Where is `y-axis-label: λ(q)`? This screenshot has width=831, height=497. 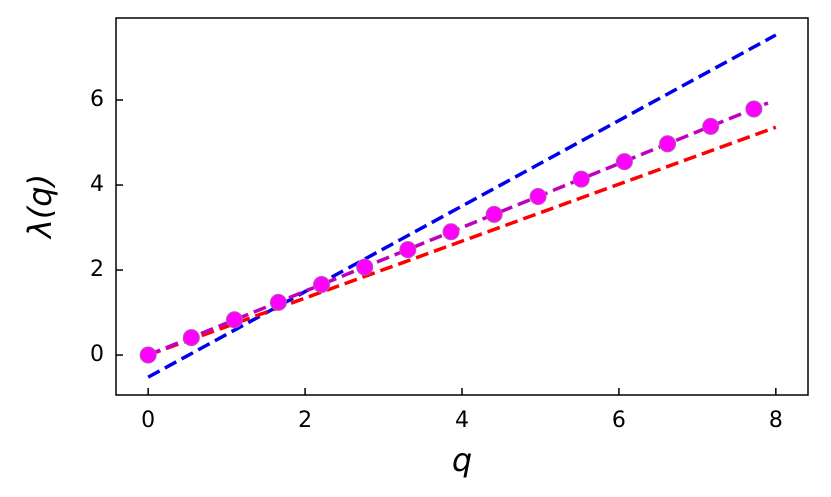
y-axis-label: λ(q) is located at coordinates (40, 207).